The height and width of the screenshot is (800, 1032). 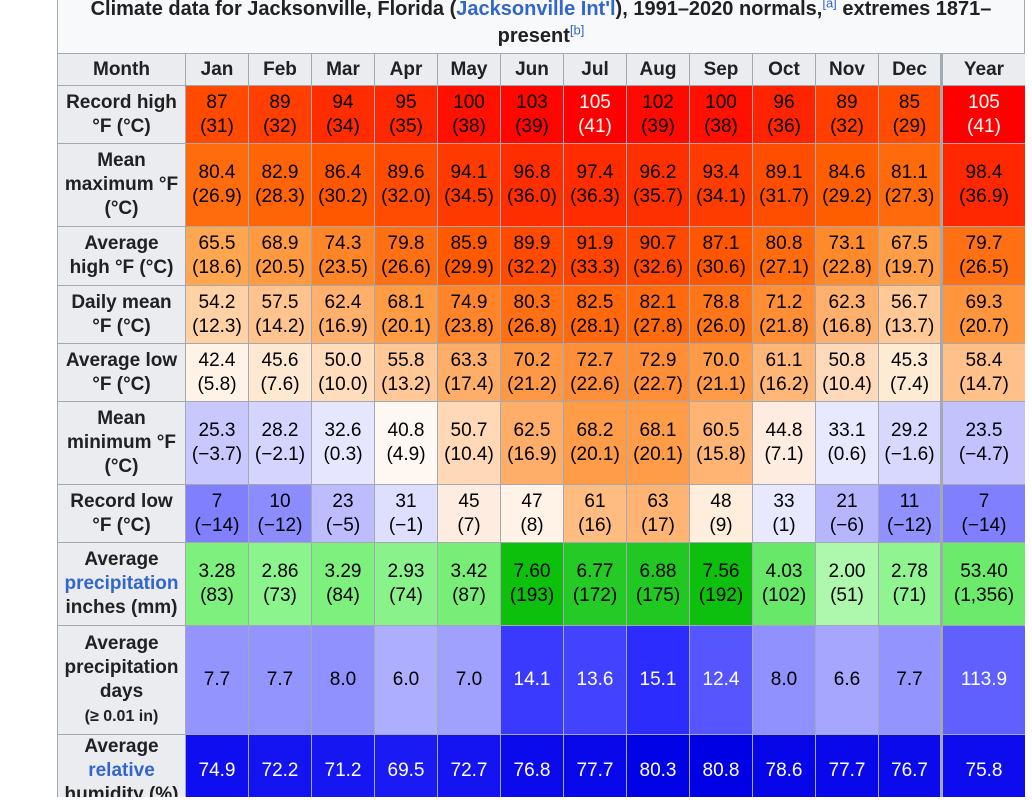 What do you see at coordinates (577, 30) in the screenshot?
I see `footnote-b-link: [b]` at bounding box center [577, 30].